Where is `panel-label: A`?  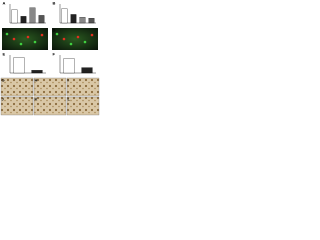 panel-label: A is located at coordinates (4, 3).